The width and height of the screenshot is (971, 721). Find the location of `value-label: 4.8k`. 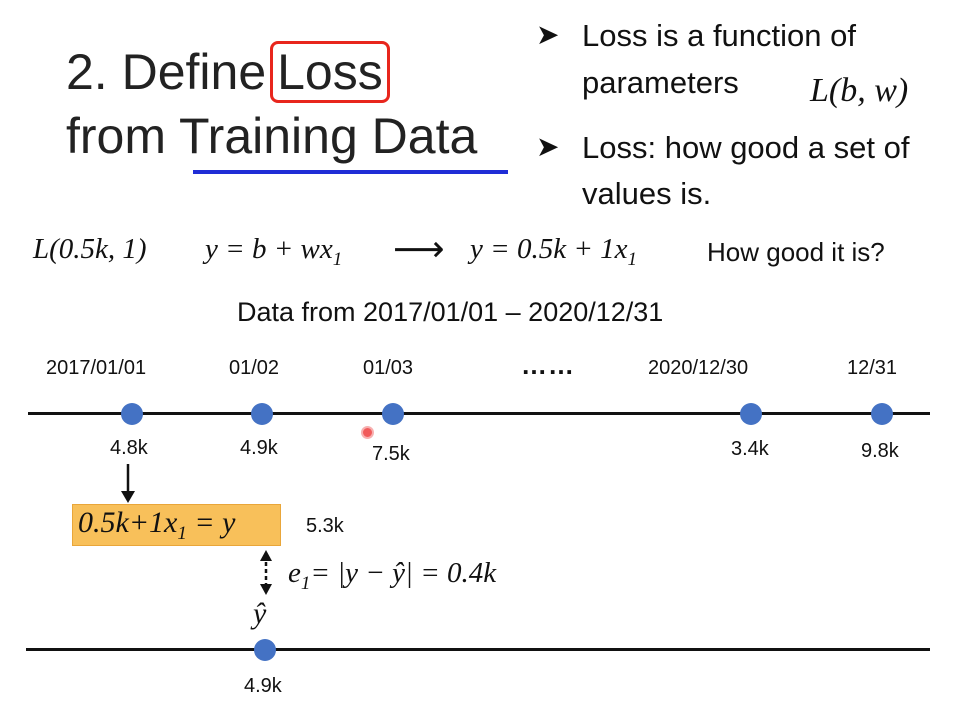

value-label: 4.8k is located at coordinates (129, 448).